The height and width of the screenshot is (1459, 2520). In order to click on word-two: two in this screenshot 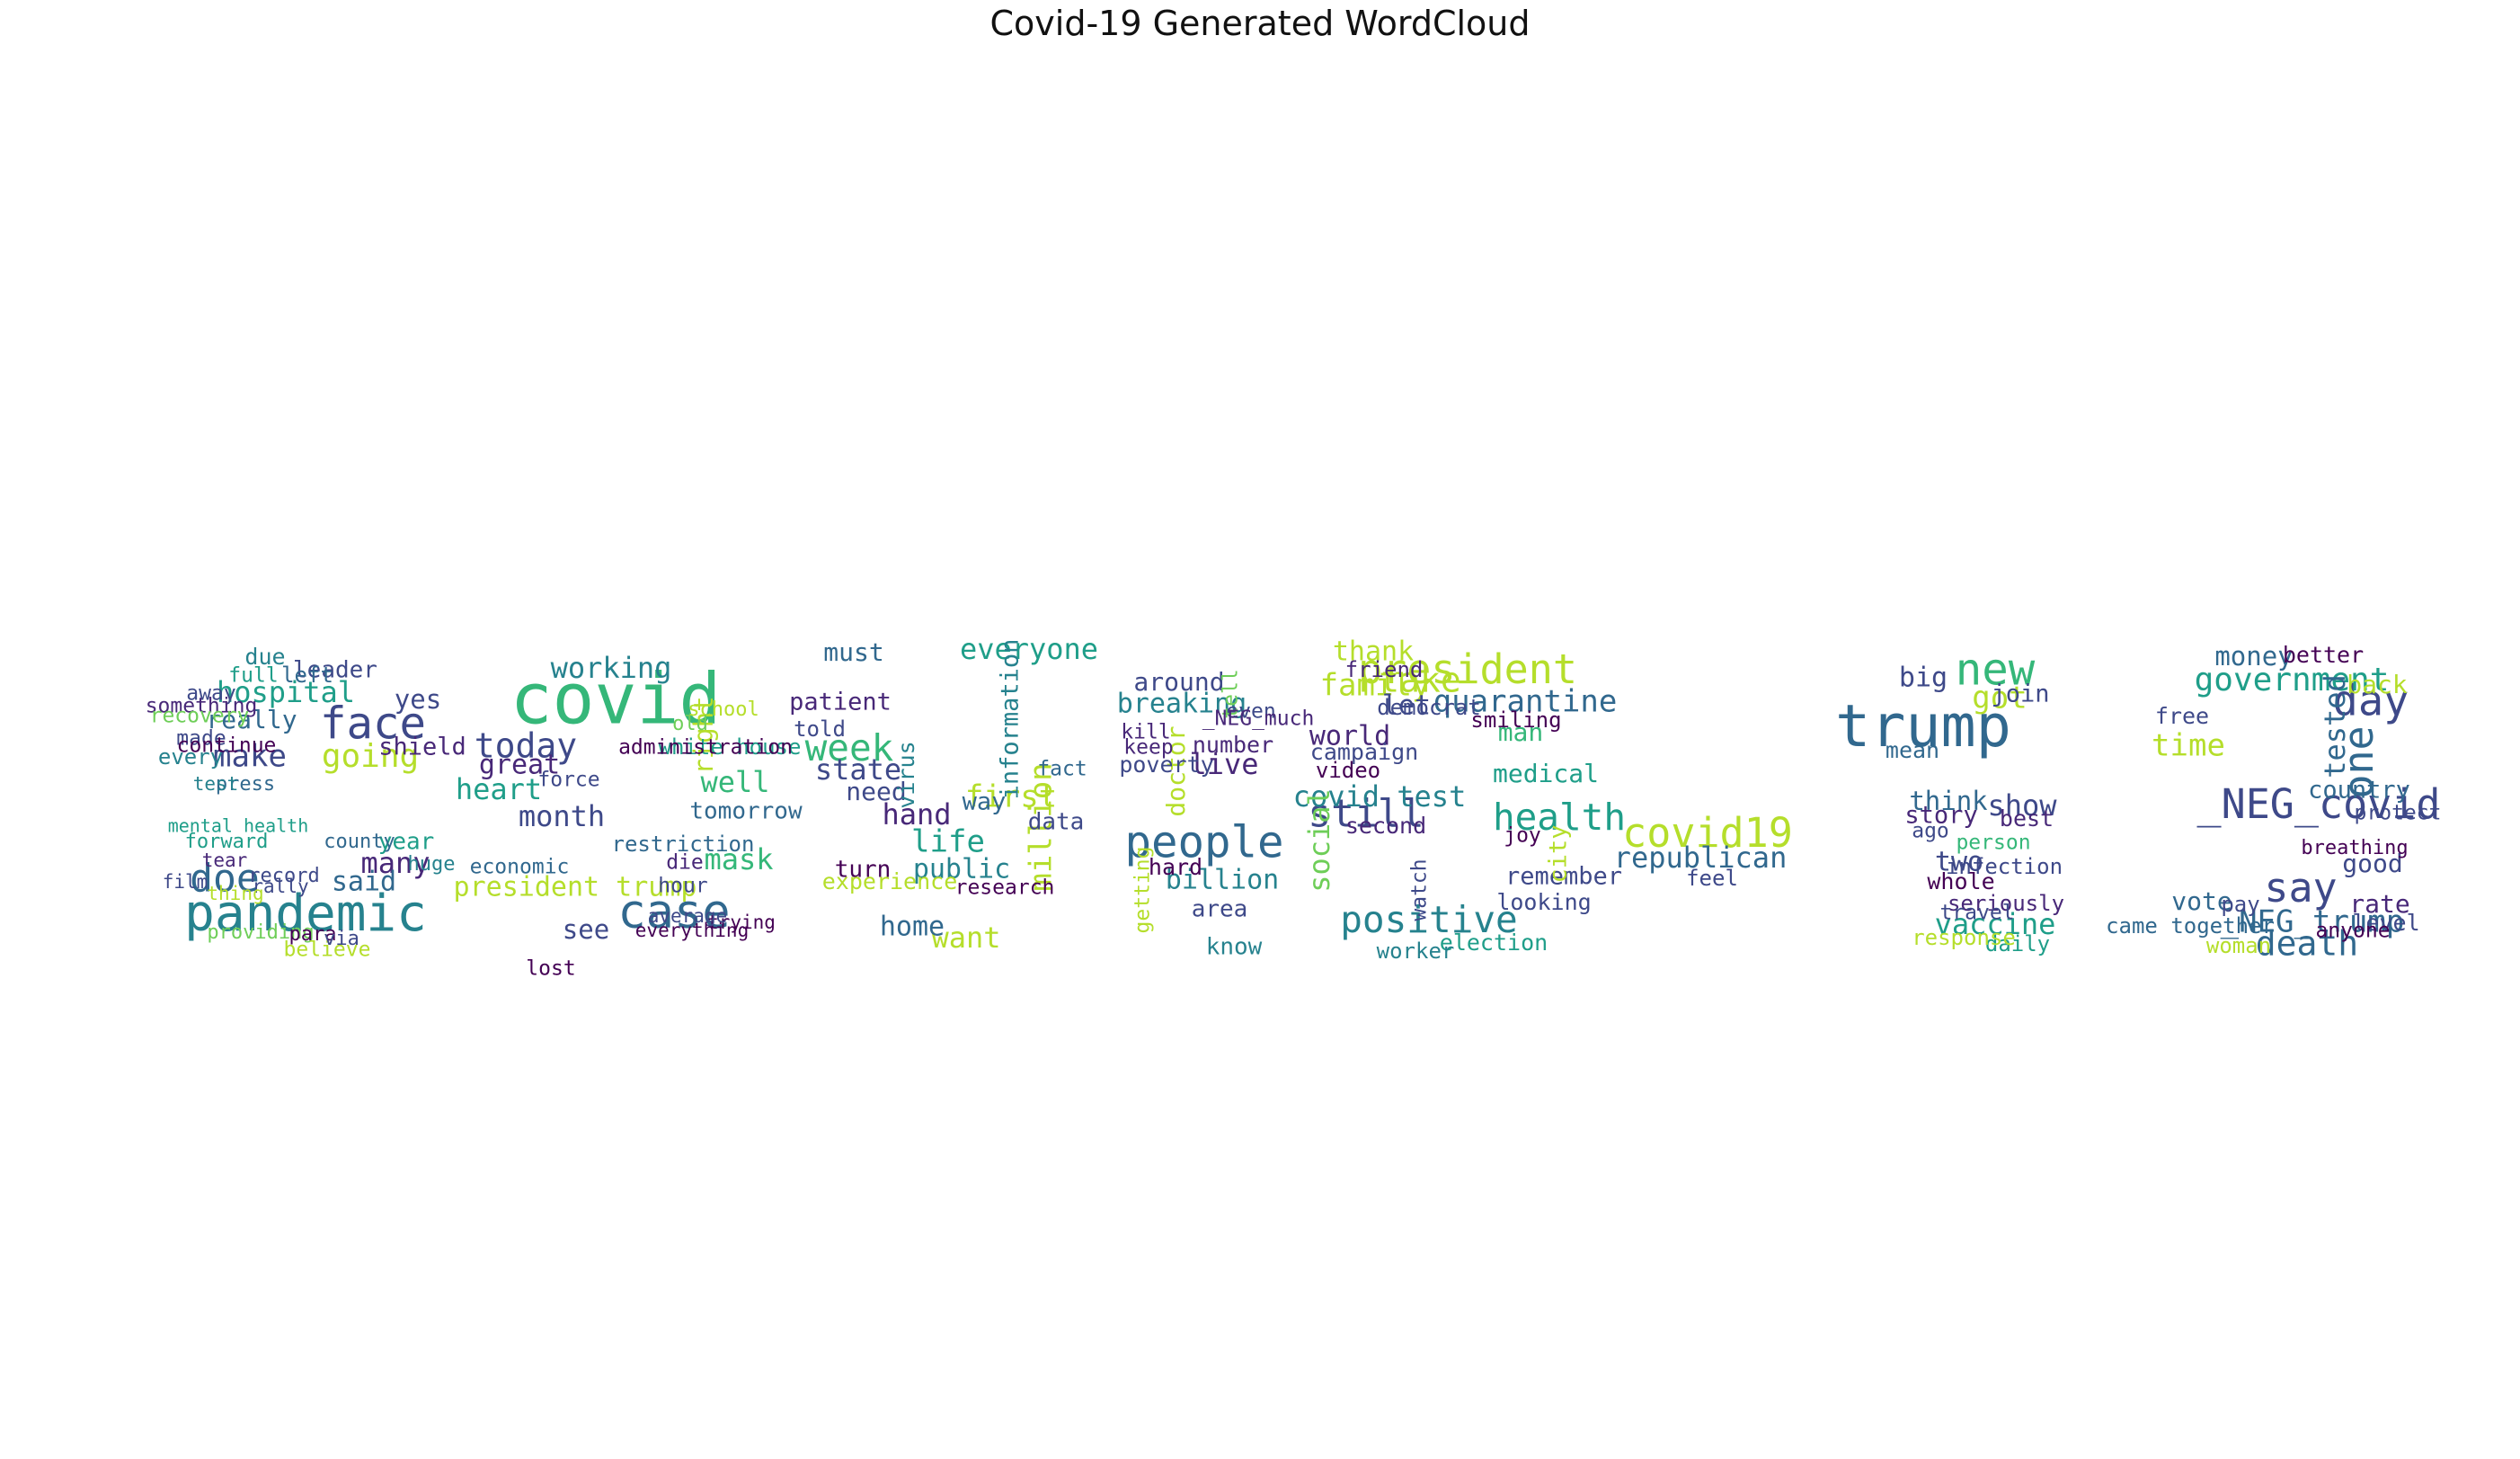, I will do `click(1959, 862)`.